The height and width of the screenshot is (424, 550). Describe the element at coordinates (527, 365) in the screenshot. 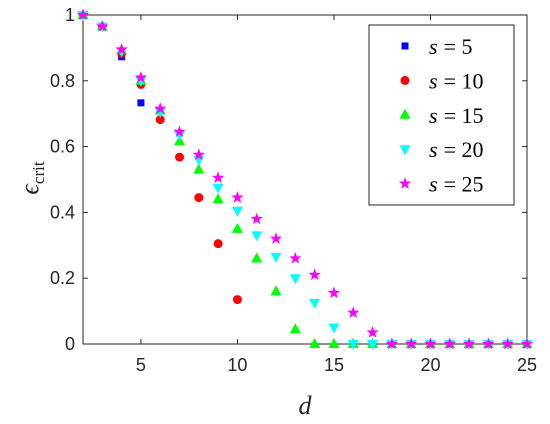

I see `x-tick-label: 25` at that location.